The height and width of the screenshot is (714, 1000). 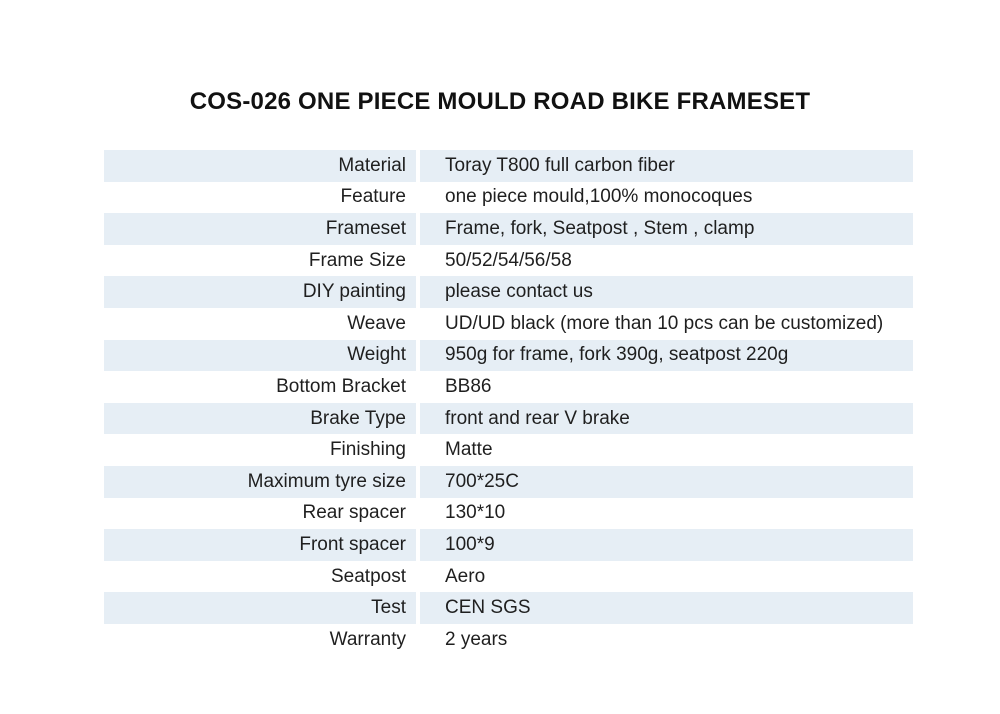 I want to click on spec-row-front-spacer: Front spacer 100*9, so click(x=508, y=545).